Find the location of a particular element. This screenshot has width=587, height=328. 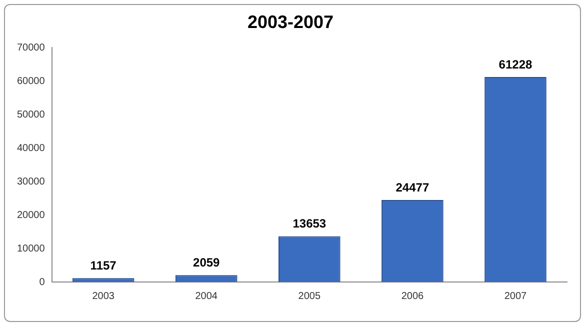

x-tick-label: 2003 is located at coordinates (103, 296).